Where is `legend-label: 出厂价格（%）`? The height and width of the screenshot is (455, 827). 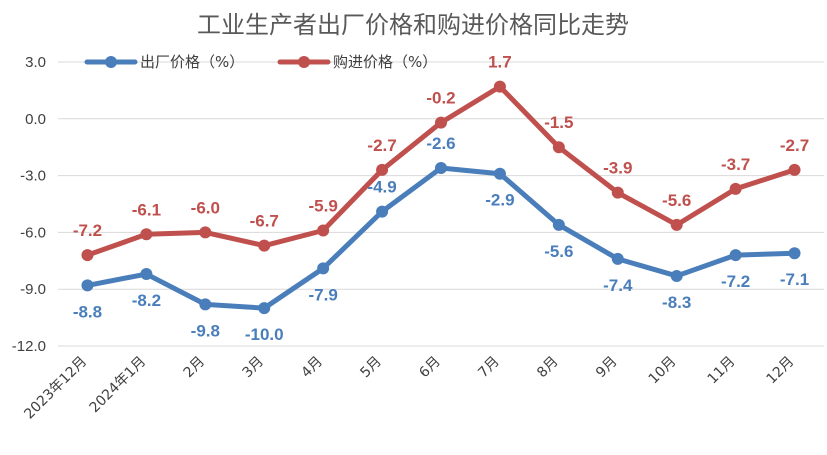
legend-label: 出厂价格（%） is located at coordinates (192, 62).